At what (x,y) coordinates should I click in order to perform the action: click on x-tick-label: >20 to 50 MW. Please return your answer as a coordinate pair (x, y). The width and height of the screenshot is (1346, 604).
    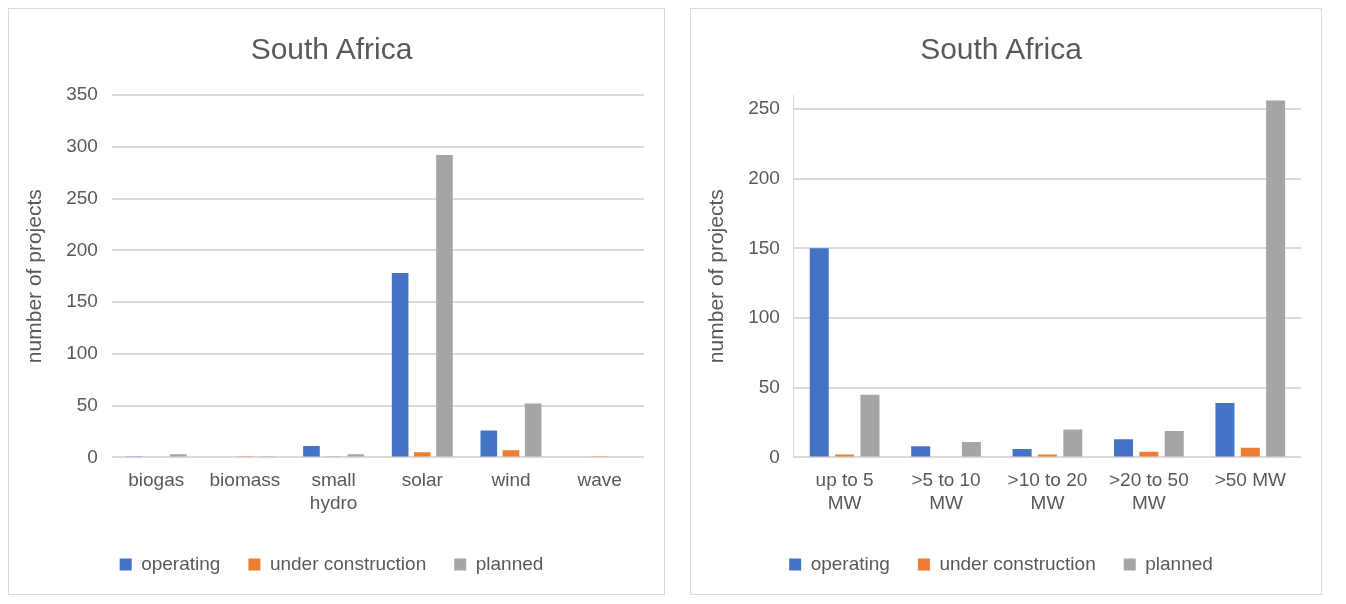
    Looking at the image, I should click on (1148, 491).